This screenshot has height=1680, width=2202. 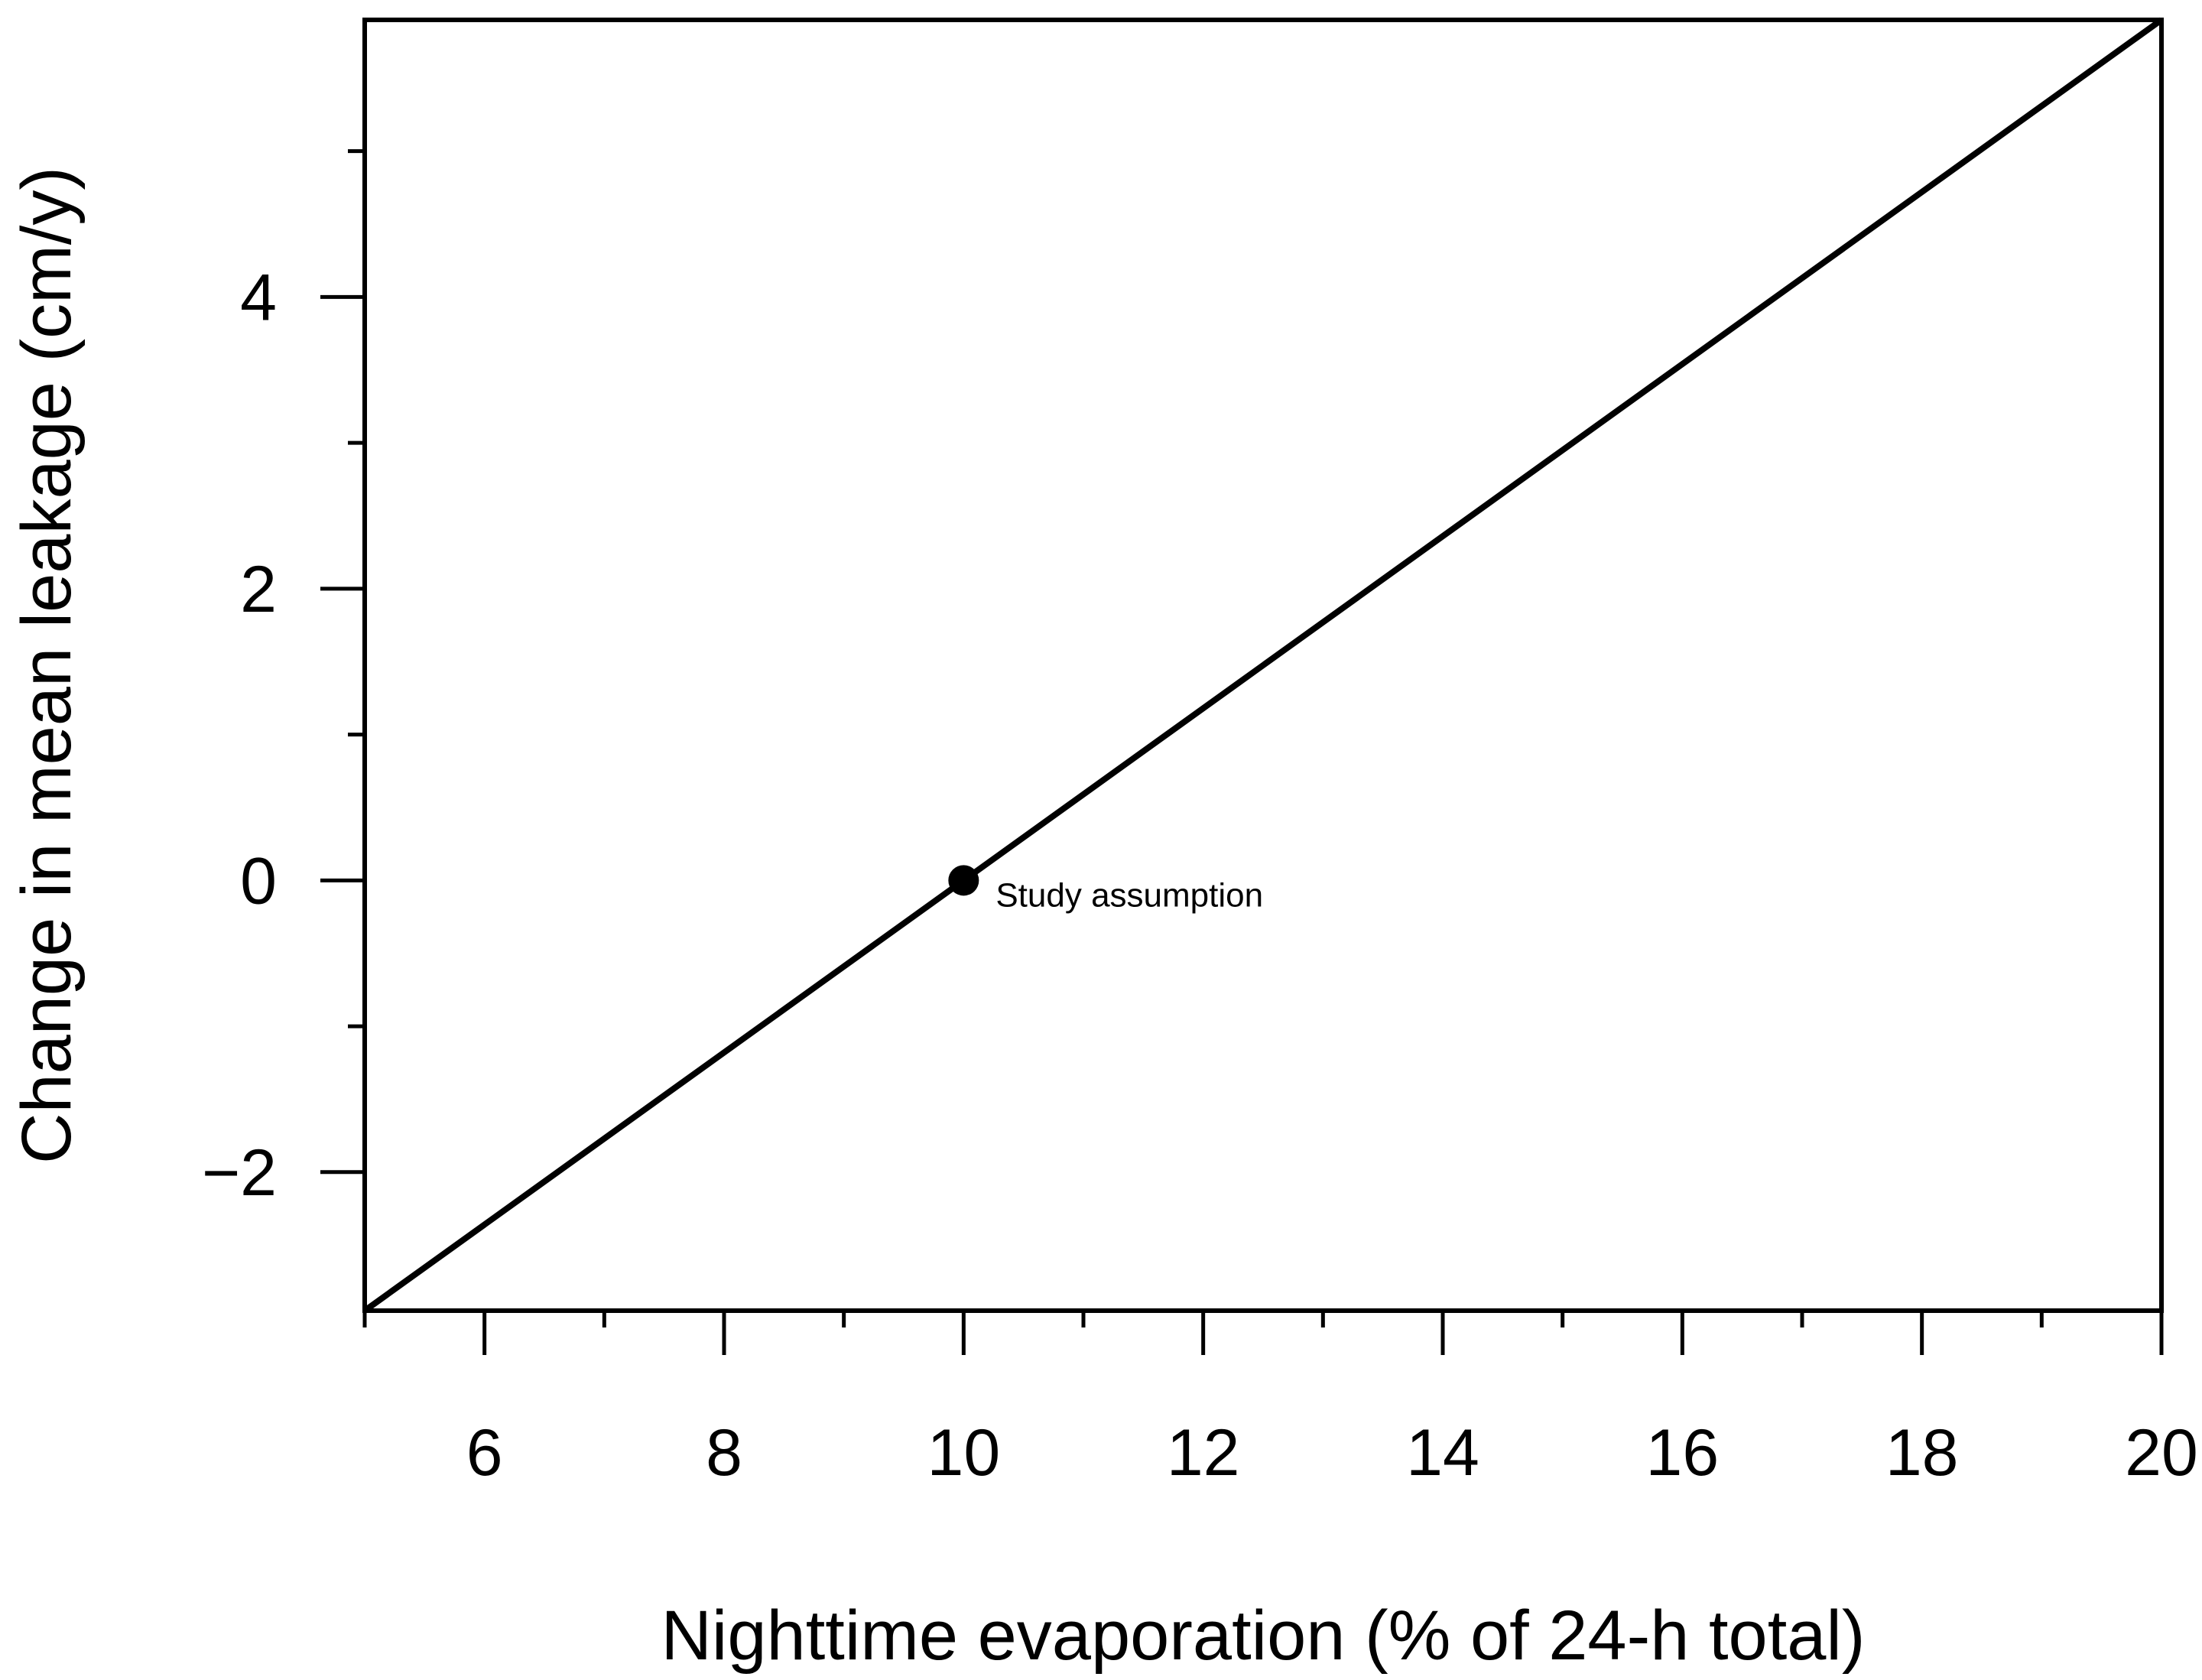 What do you see at coordinates (258, 589) in the screenshot?
I see `y-tick-label: 2` at bounding box center [258, 589].